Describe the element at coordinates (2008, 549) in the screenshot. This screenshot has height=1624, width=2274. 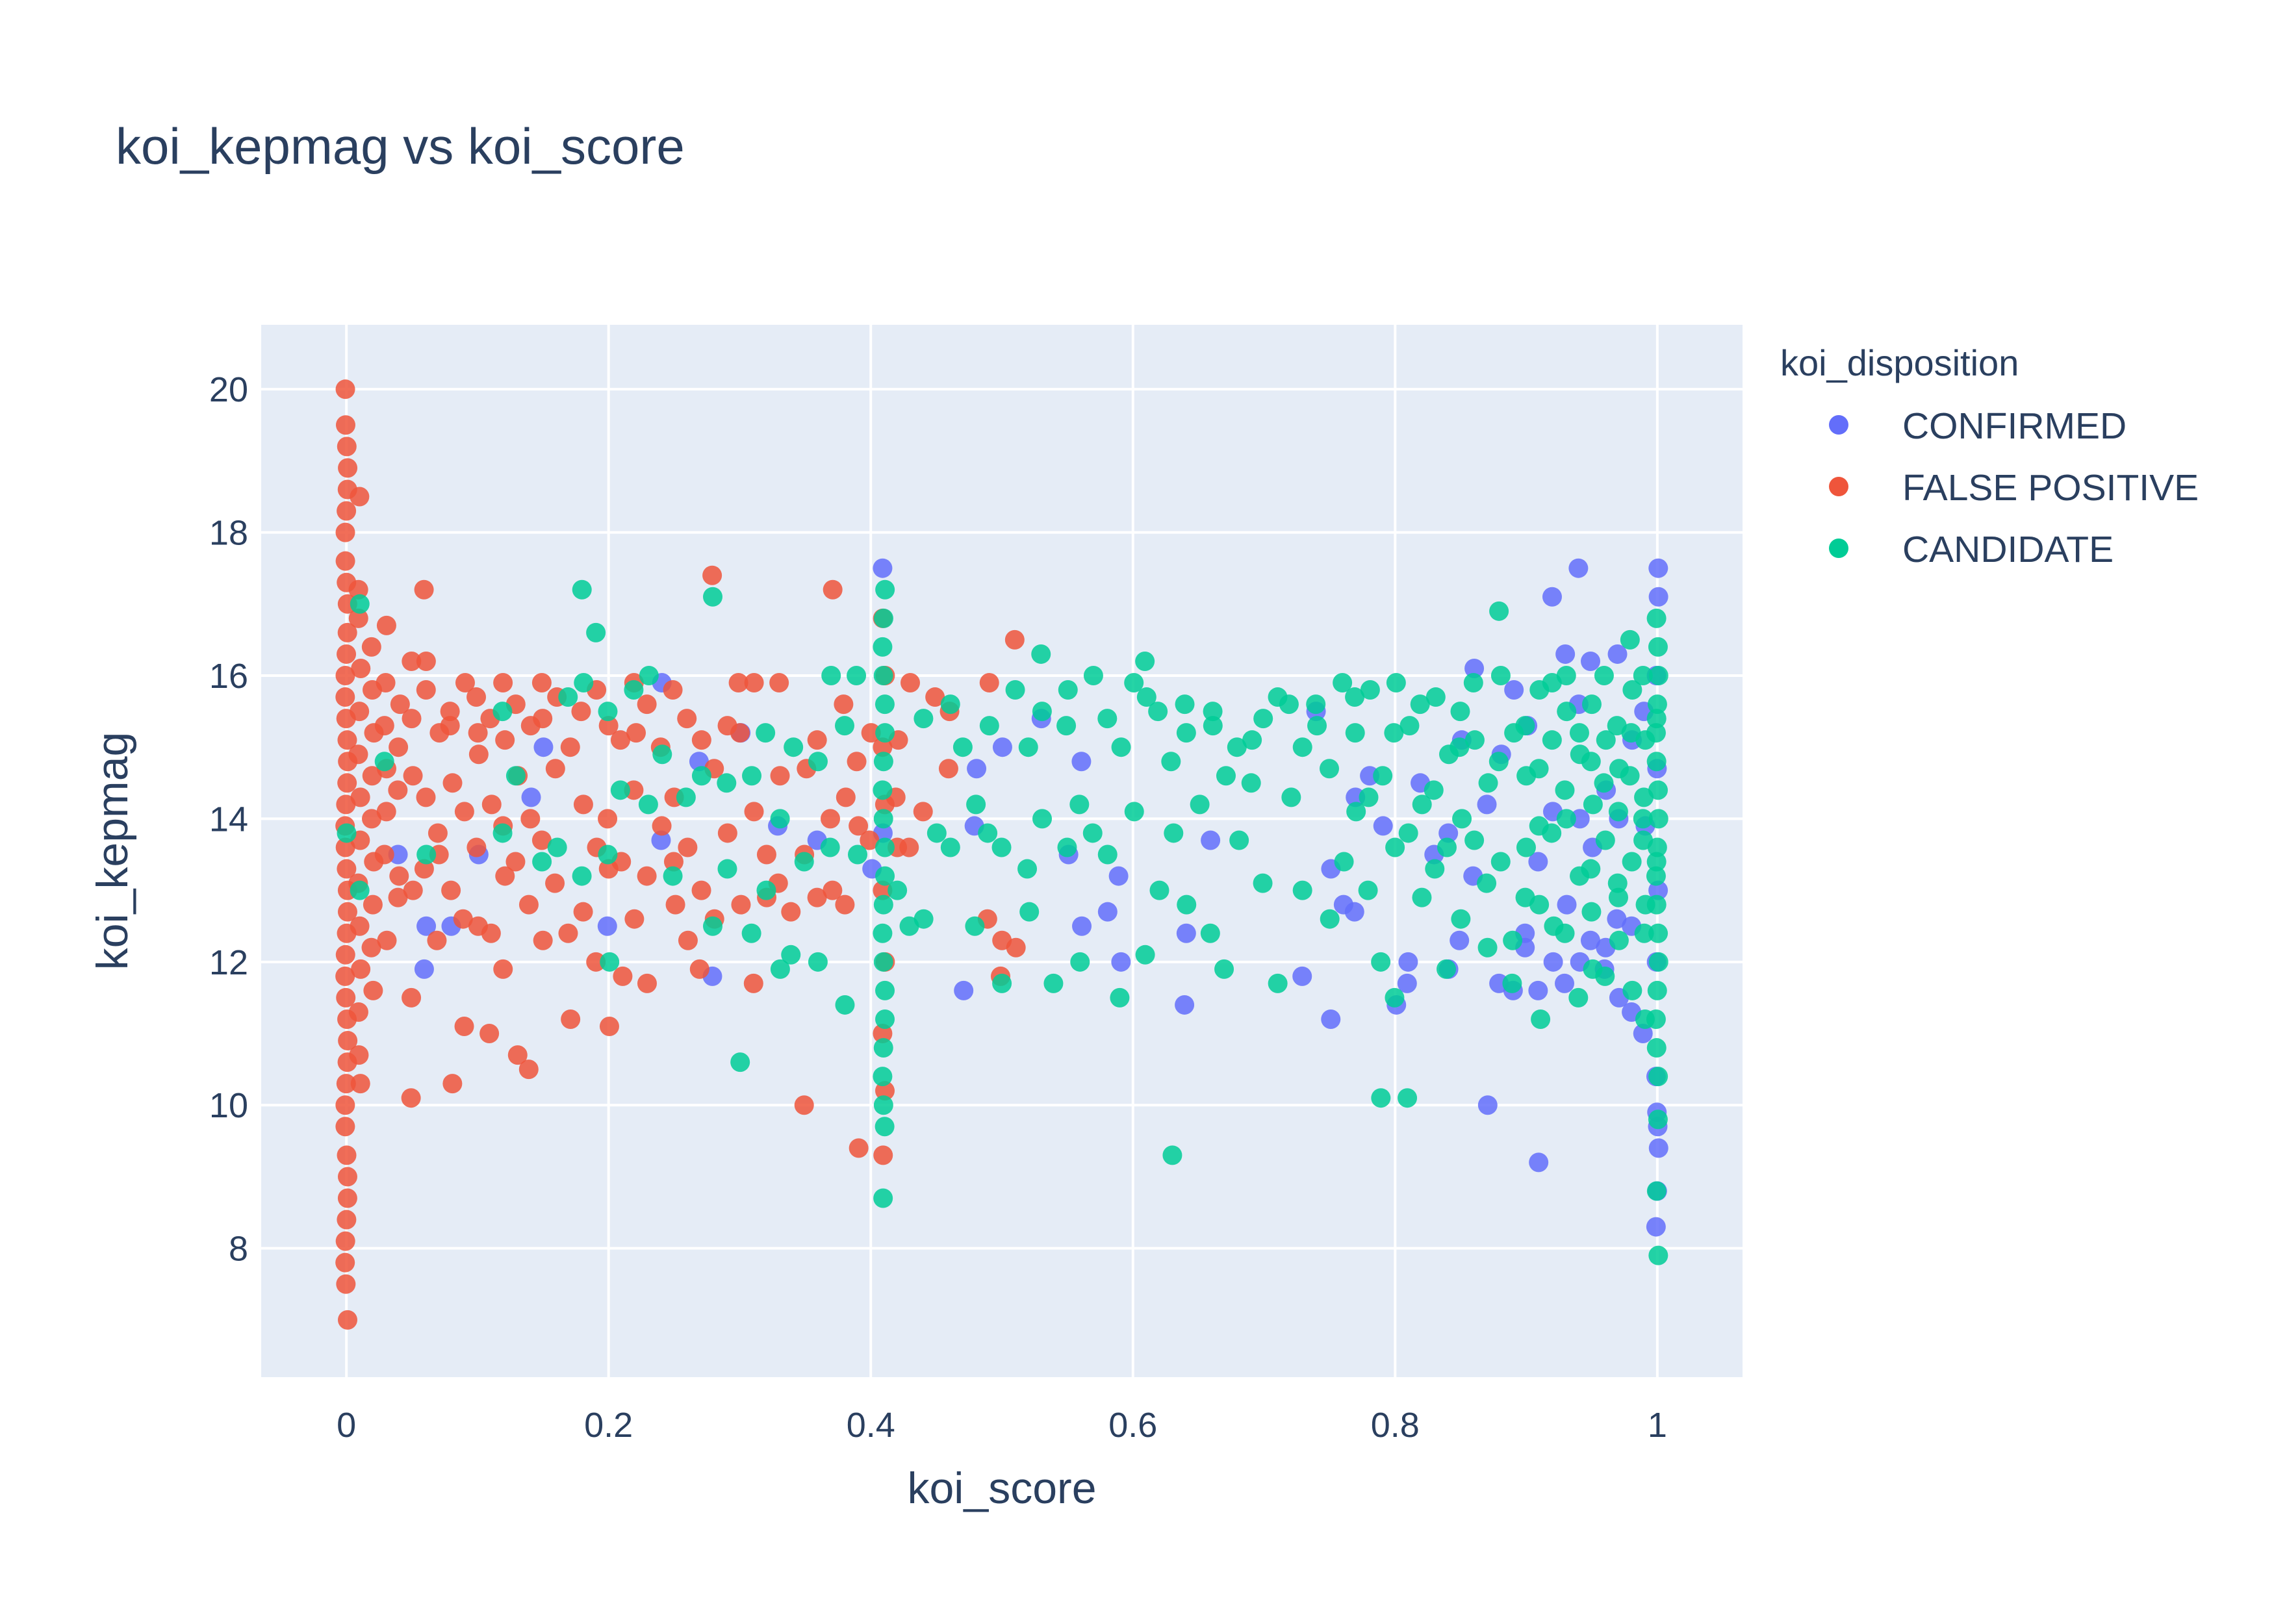
I see `legend-label: CANDIDATE` at that location.